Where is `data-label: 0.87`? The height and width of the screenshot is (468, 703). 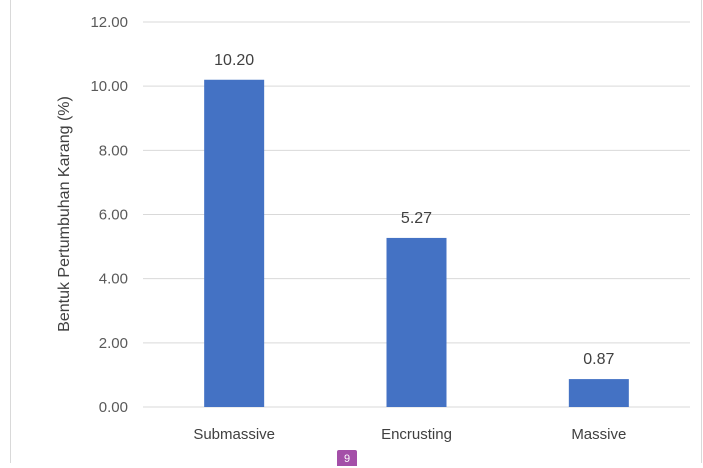 data-label: 0.87 is located at coordinates (598, 359).